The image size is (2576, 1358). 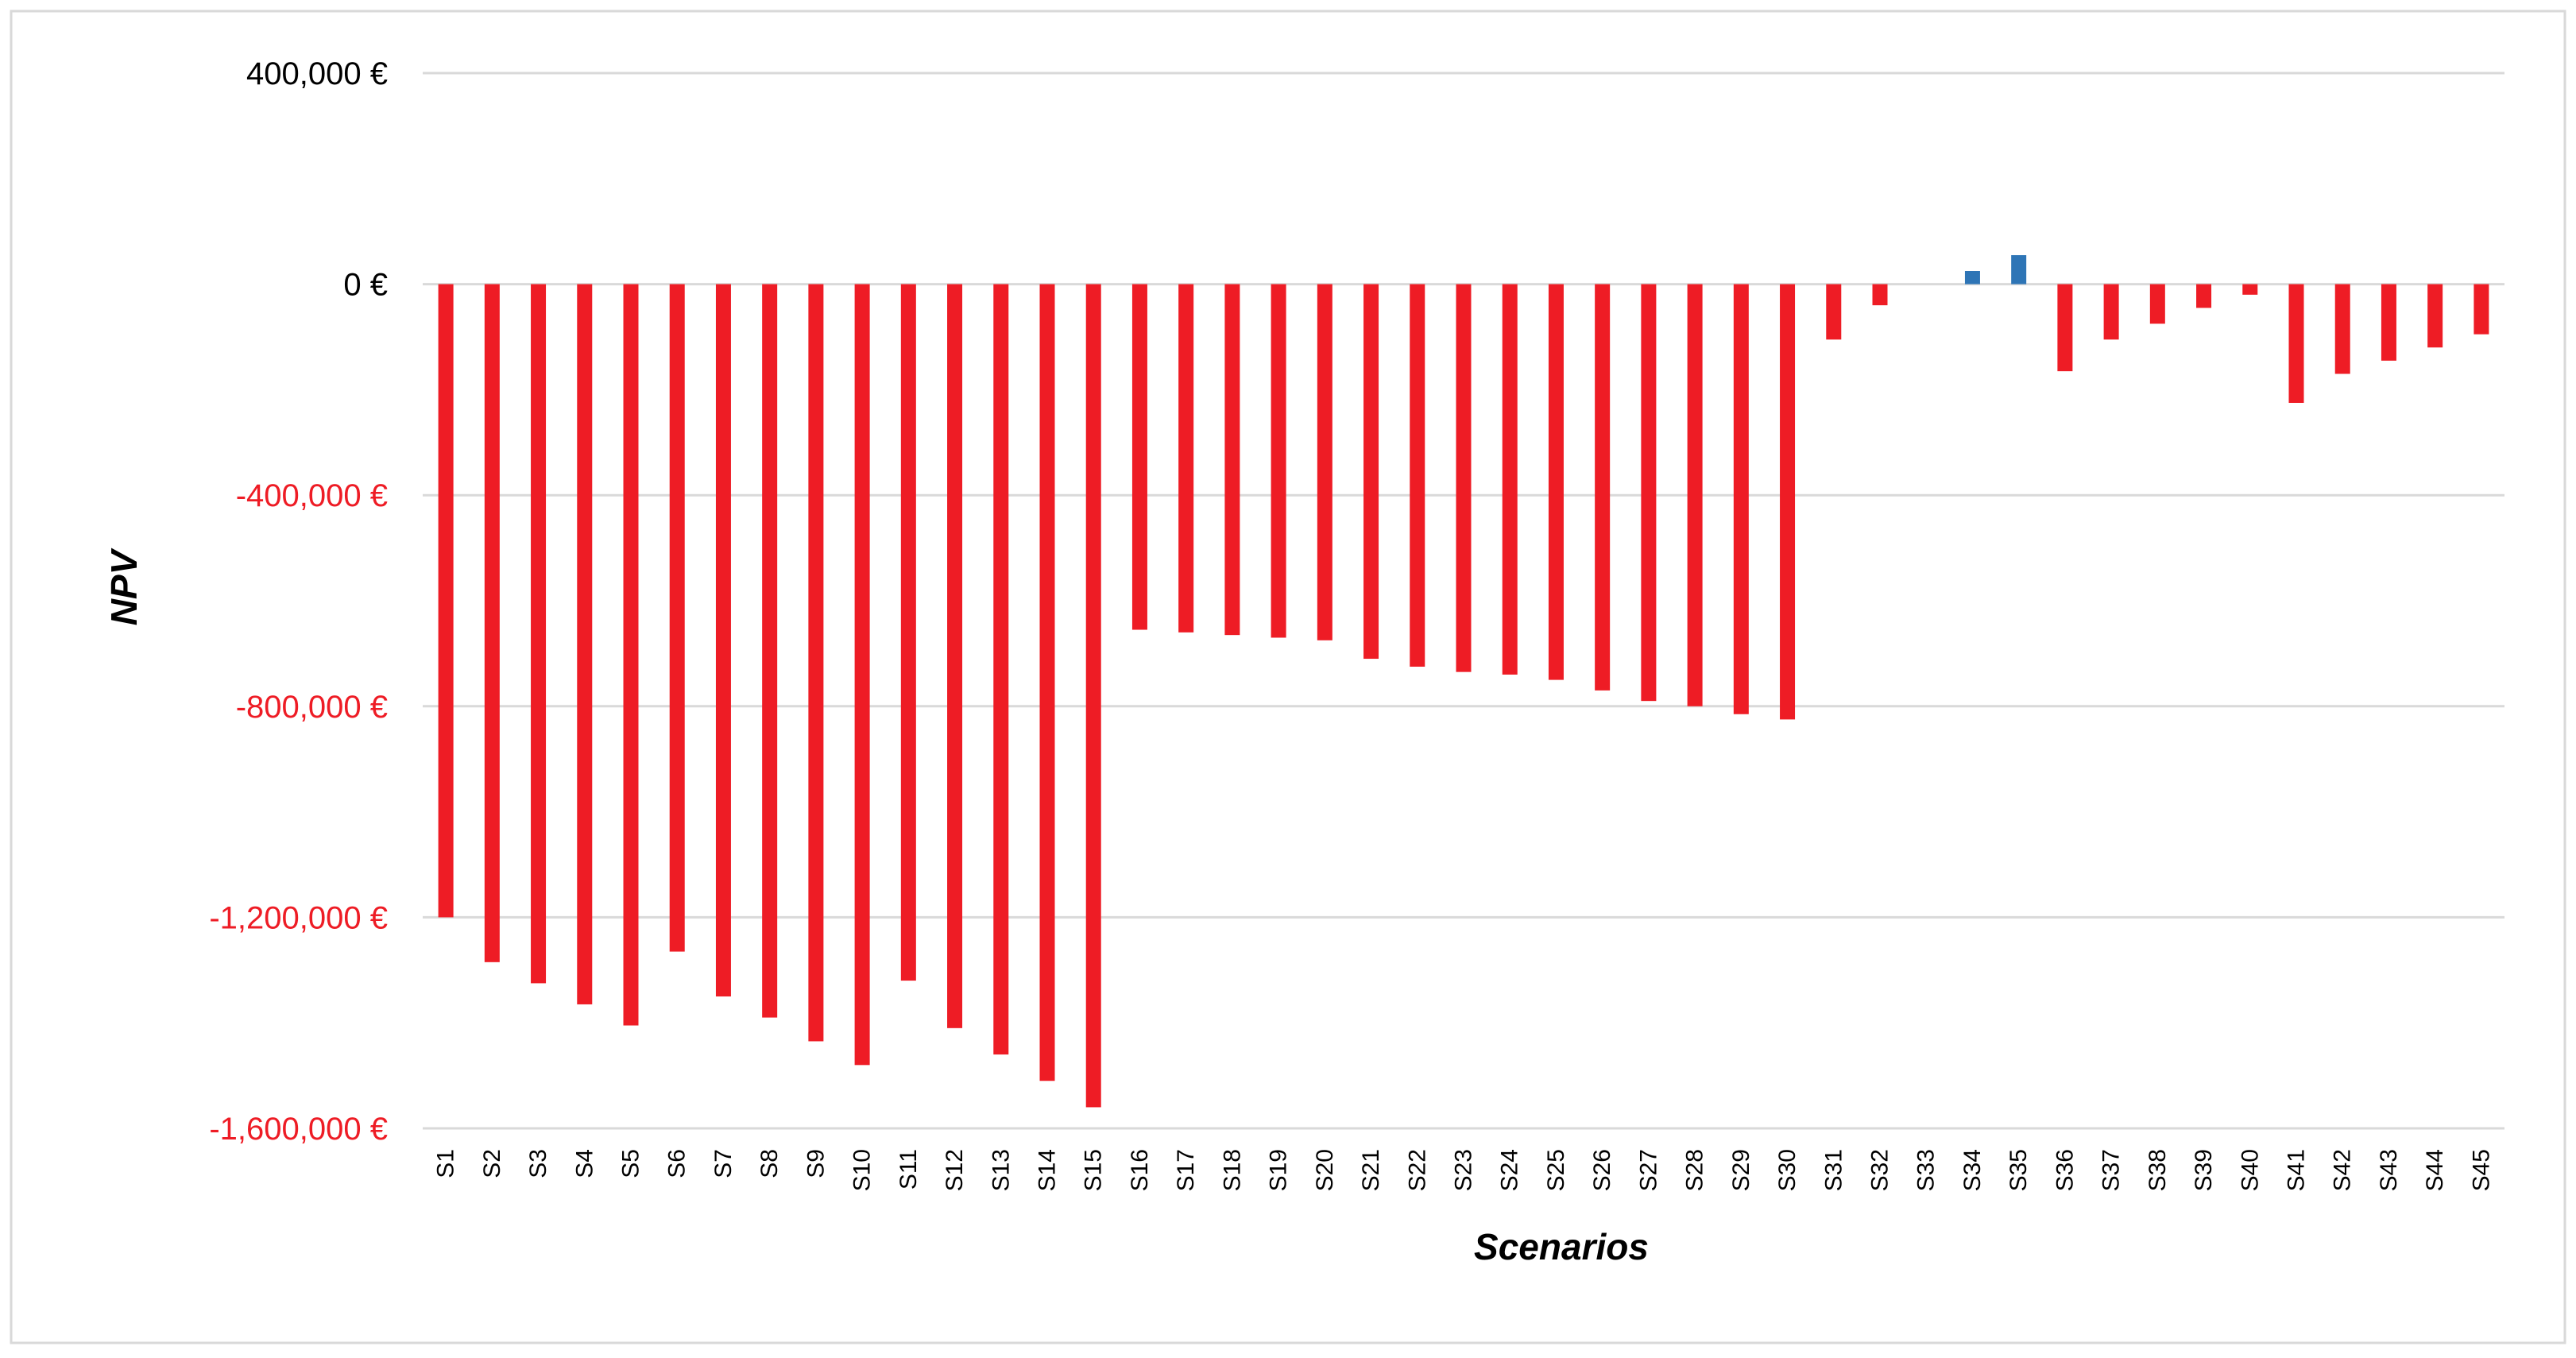 I want to click on bar-s15, so click(x=1093, y=696).